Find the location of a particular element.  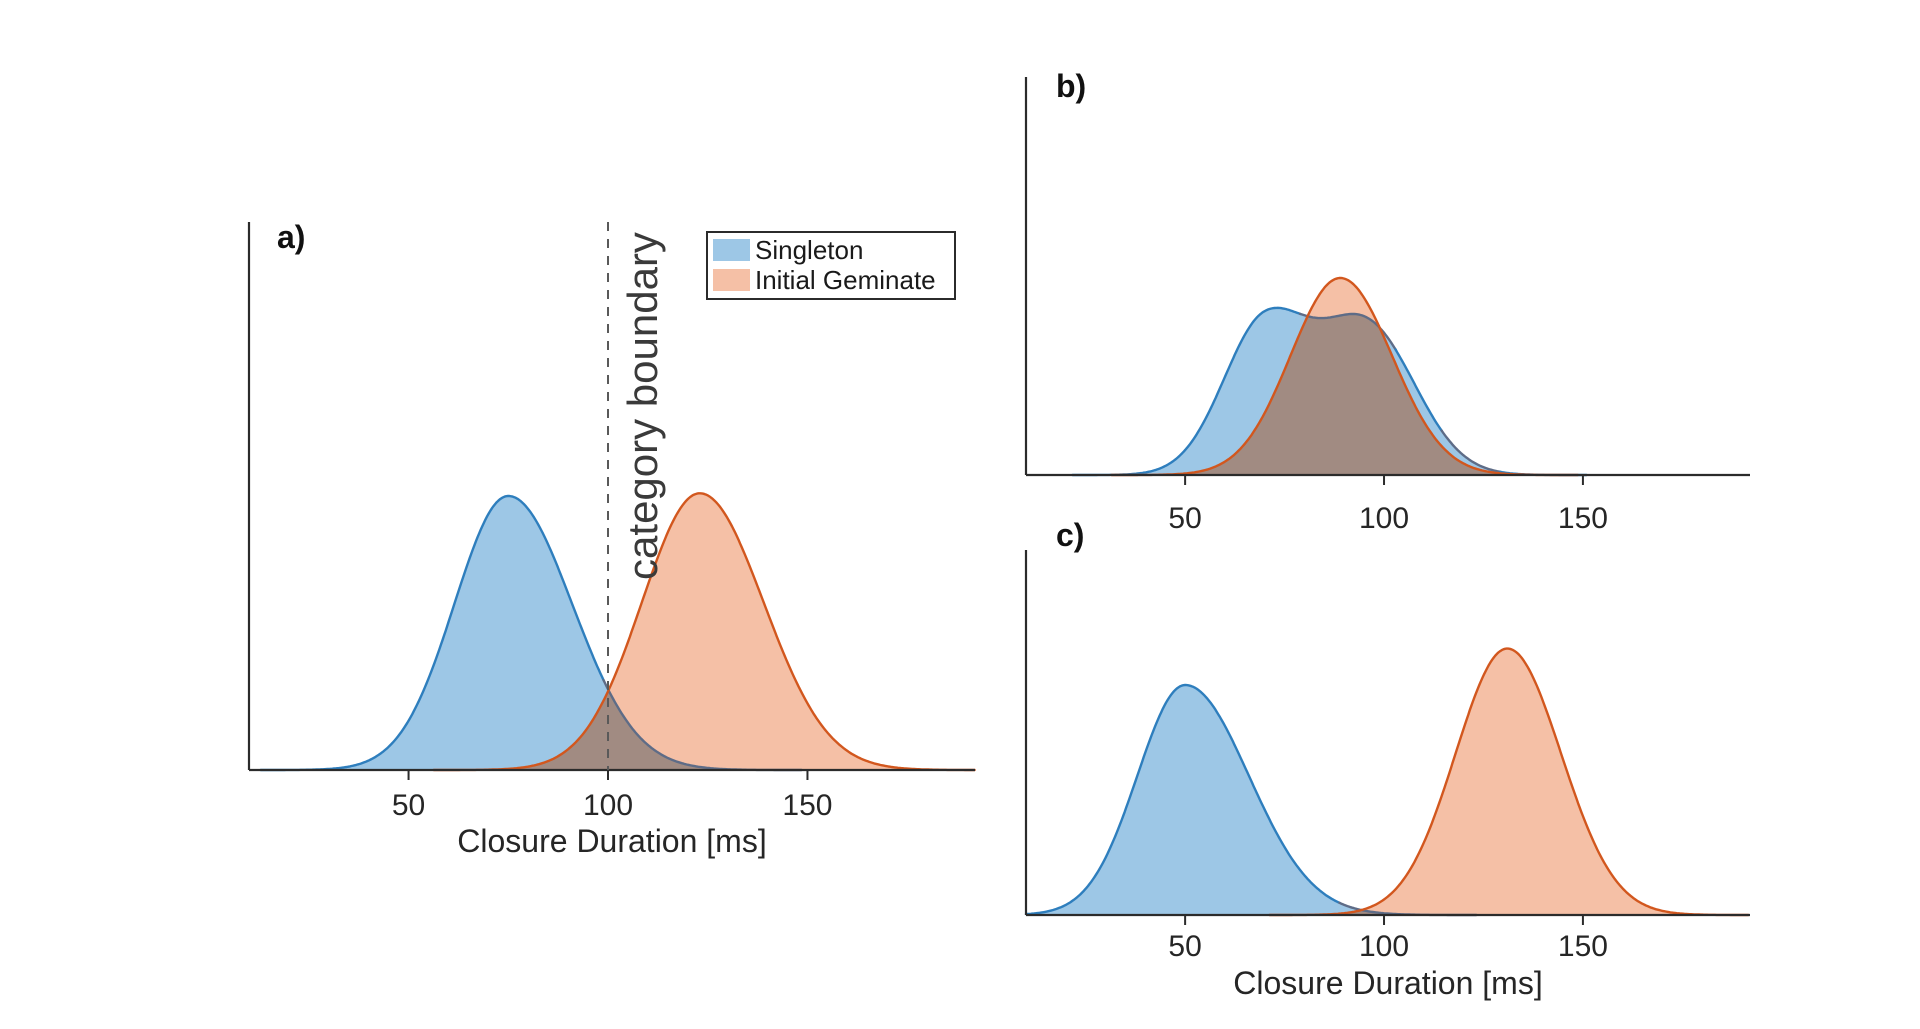

legend: Singleton Initial Geminate is located at coordinates (831, 265).